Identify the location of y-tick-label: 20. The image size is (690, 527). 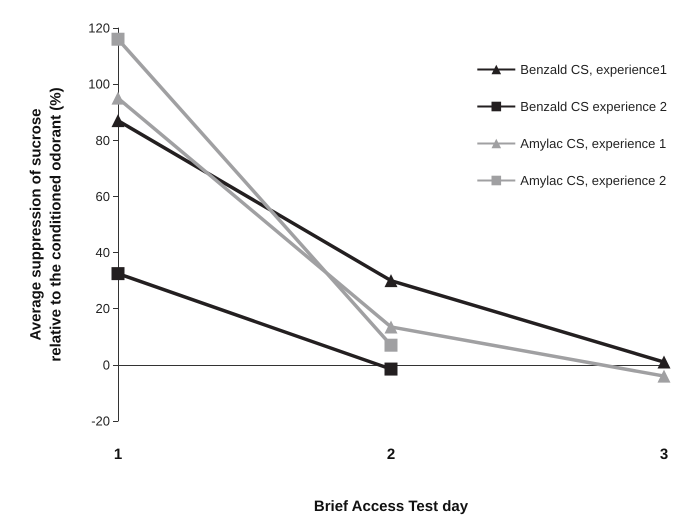
(103, 308).